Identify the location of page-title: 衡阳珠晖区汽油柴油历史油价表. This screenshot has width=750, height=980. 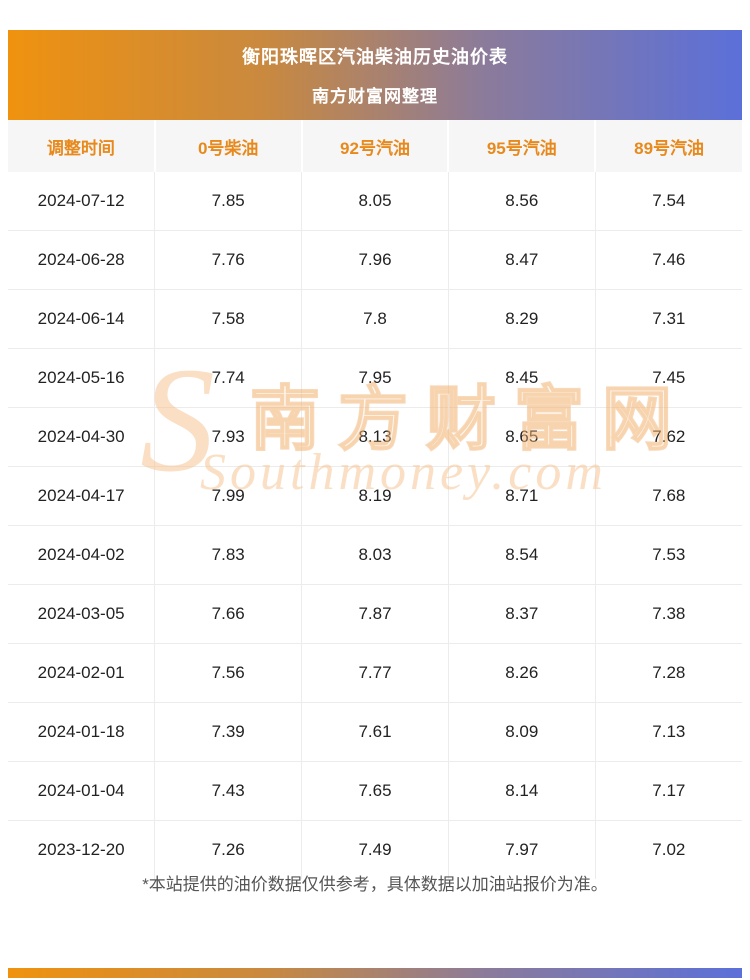
(375, 57).